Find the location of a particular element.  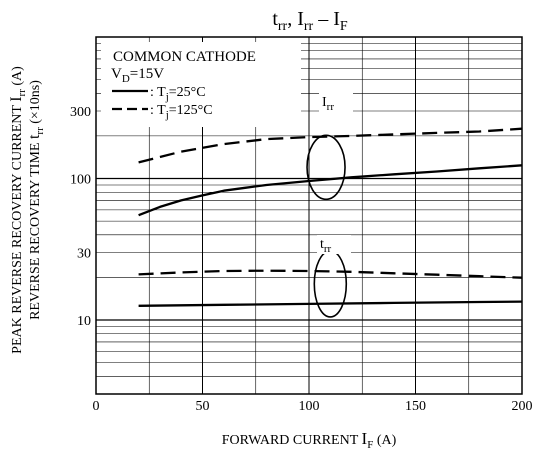

y-tick-label: 10 is located at coordinates (84, 321).